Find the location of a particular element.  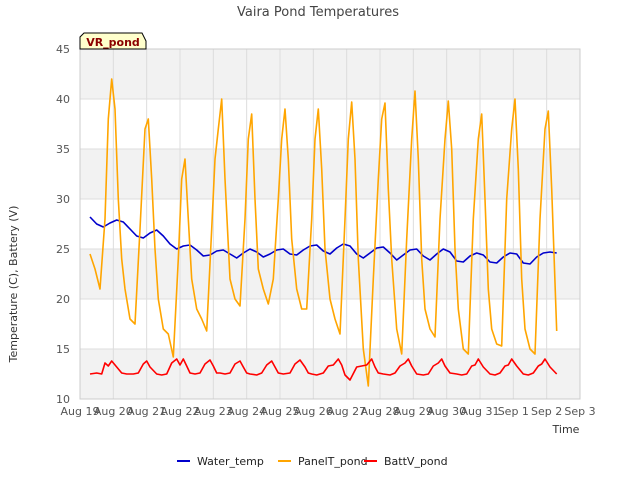

chart-title: Vaira Pond Temperatures is located at coordinates (318, 12).